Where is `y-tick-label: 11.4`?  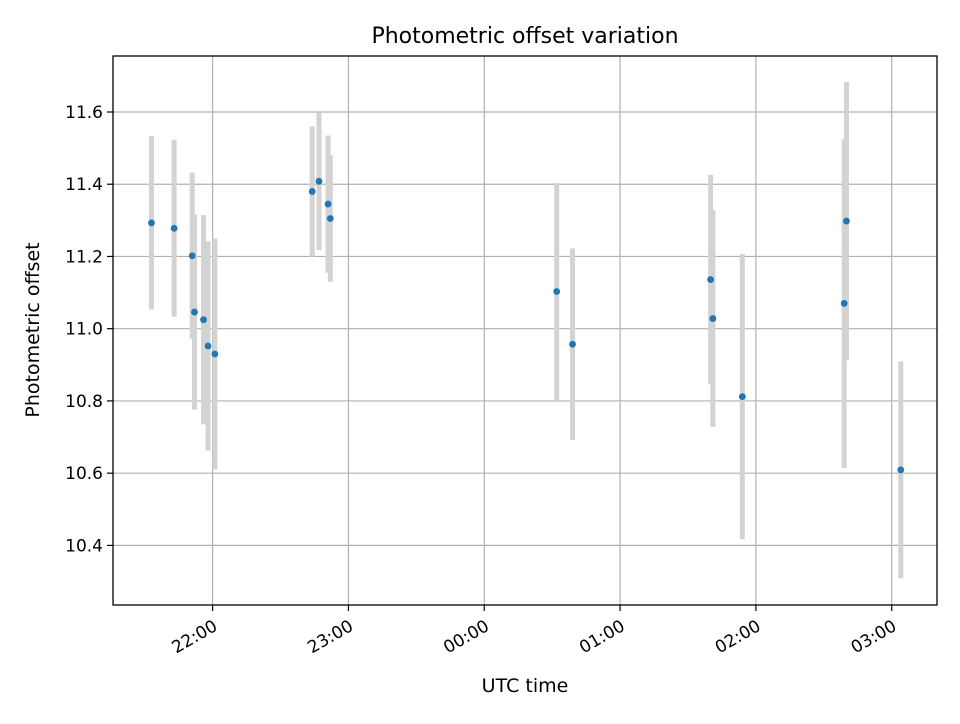
y-tick-label: 11.4 is located at coordinates (84, 185).